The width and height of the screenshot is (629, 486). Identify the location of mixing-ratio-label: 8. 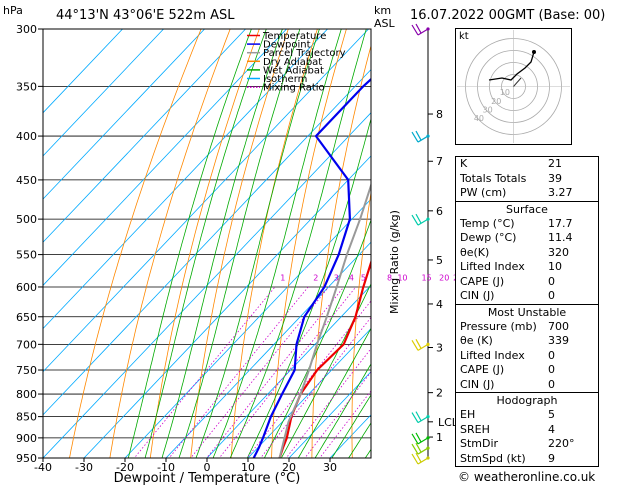
(389, 278).